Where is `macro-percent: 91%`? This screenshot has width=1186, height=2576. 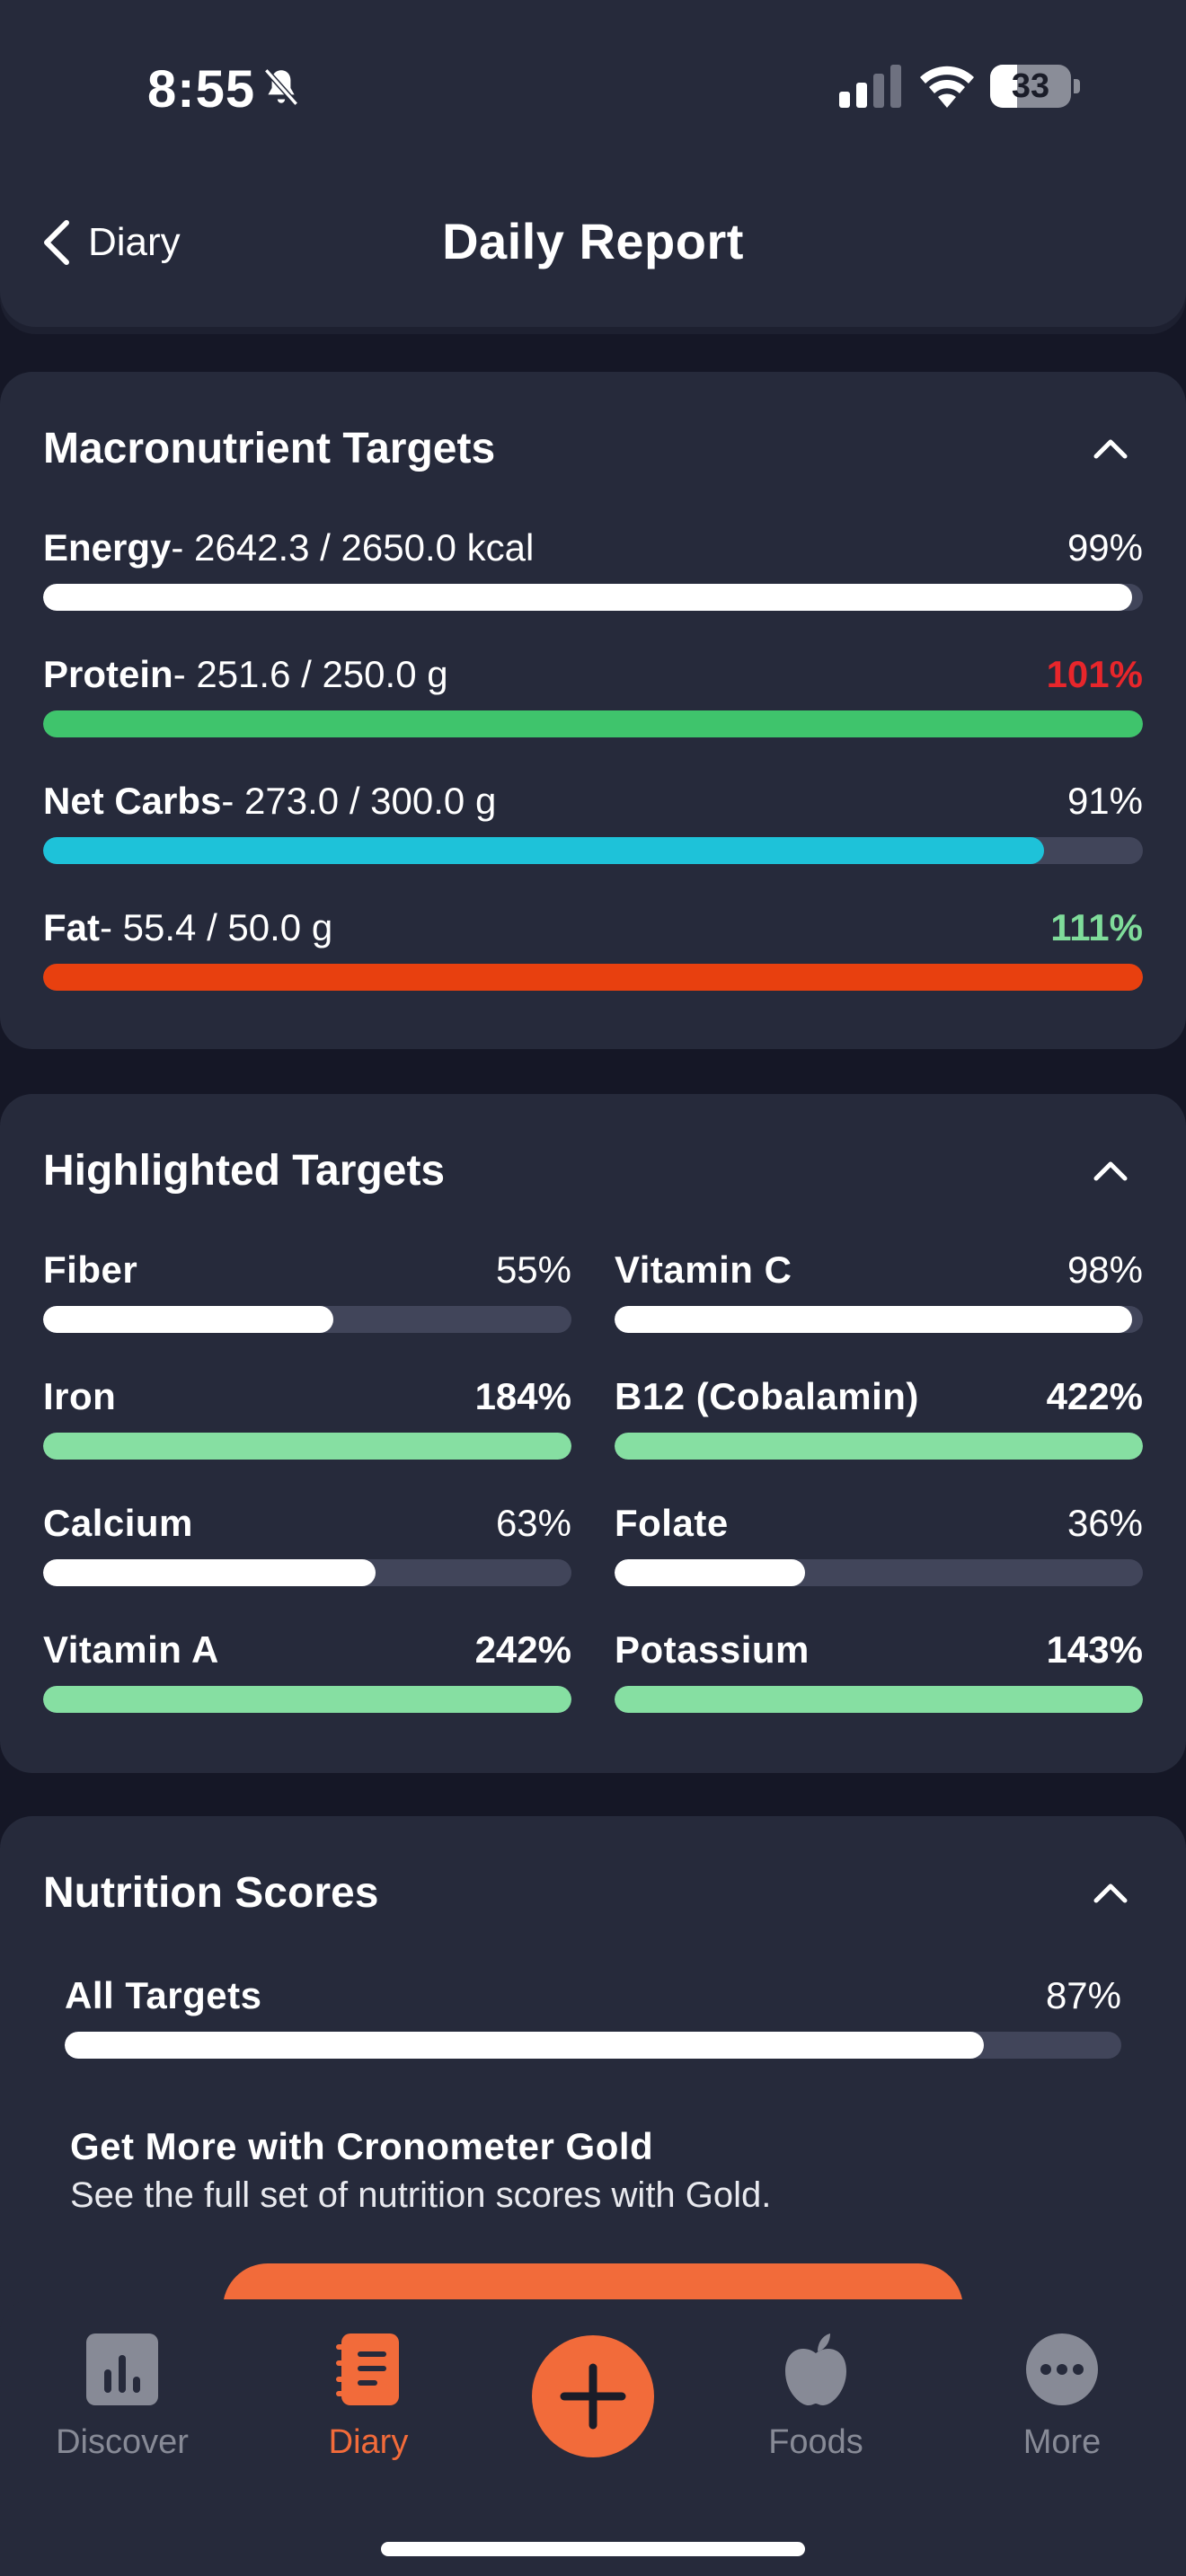
macro-percent: 91% is located at coordinates (1105, 801).